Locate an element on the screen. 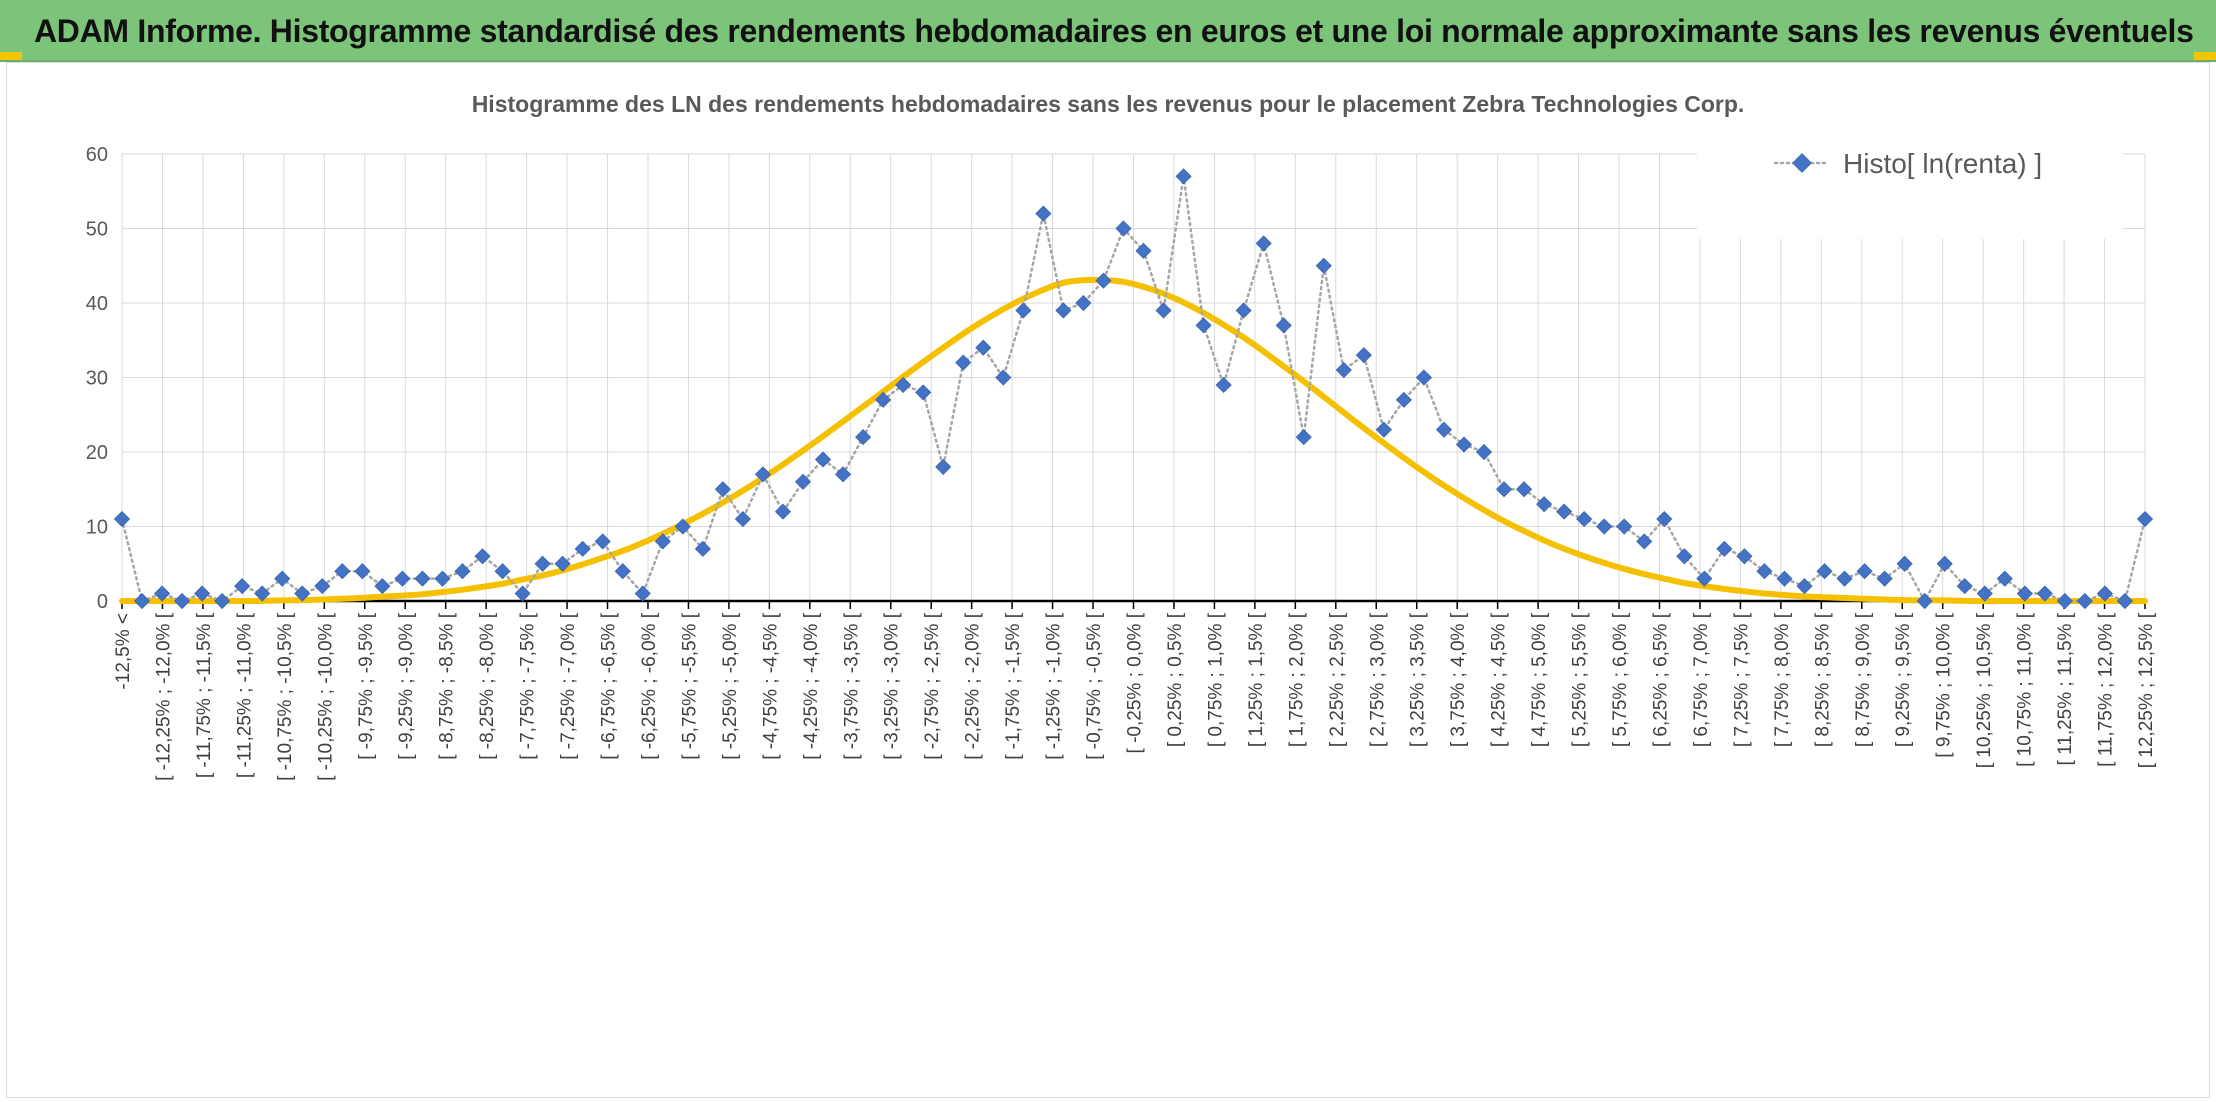 The height and width of the screenshot is (1102, 2216). x-tick-label: [ -8,75% ; -8,5% [ is located at coordinates (447, 686).